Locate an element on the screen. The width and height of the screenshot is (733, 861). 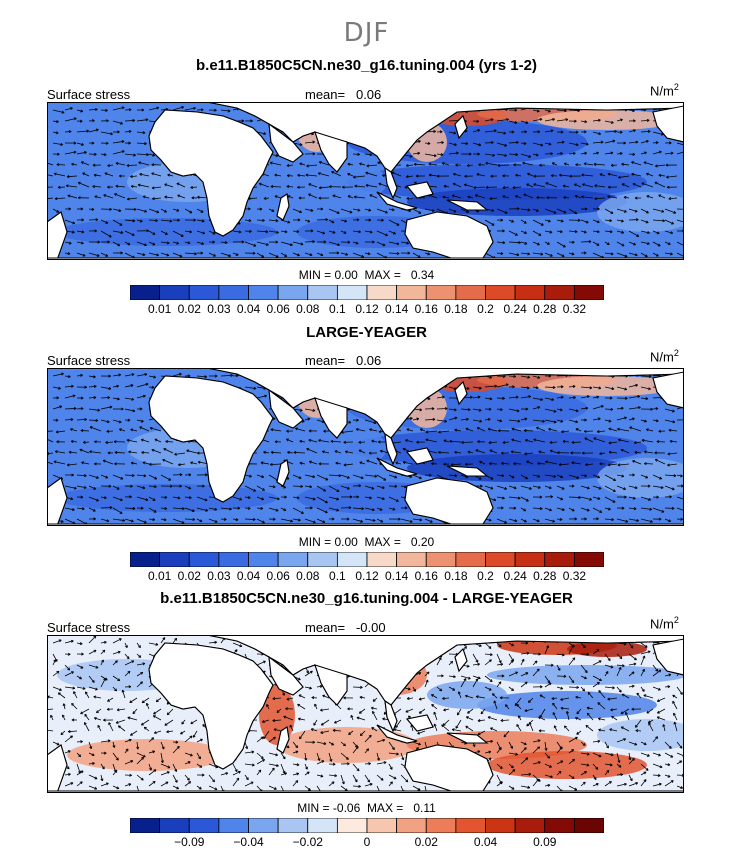
colorbar-tick-label: 0.28 is located at coordinates (545, 576).